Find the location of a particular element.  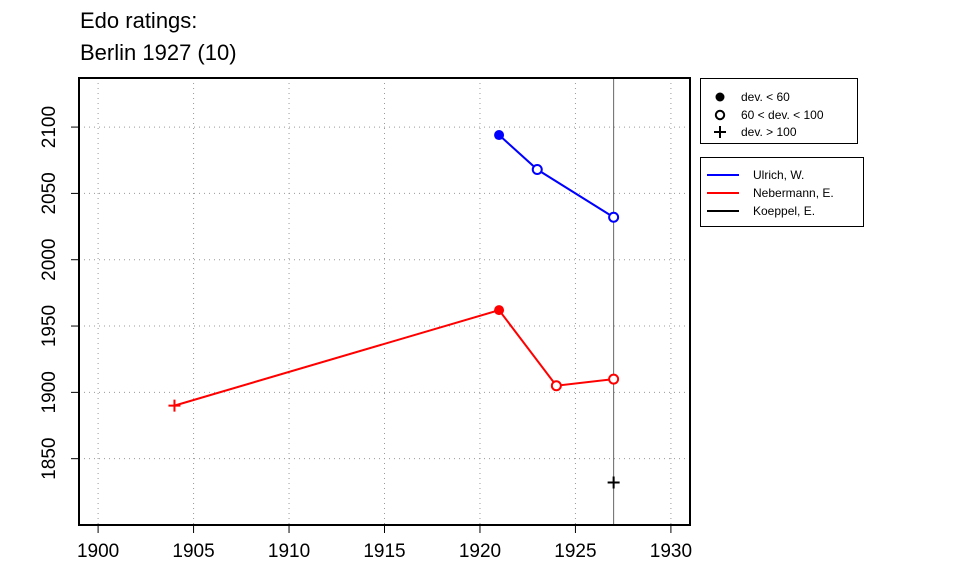

x-tick-label: 1925 is located at coordinates (575, 551).